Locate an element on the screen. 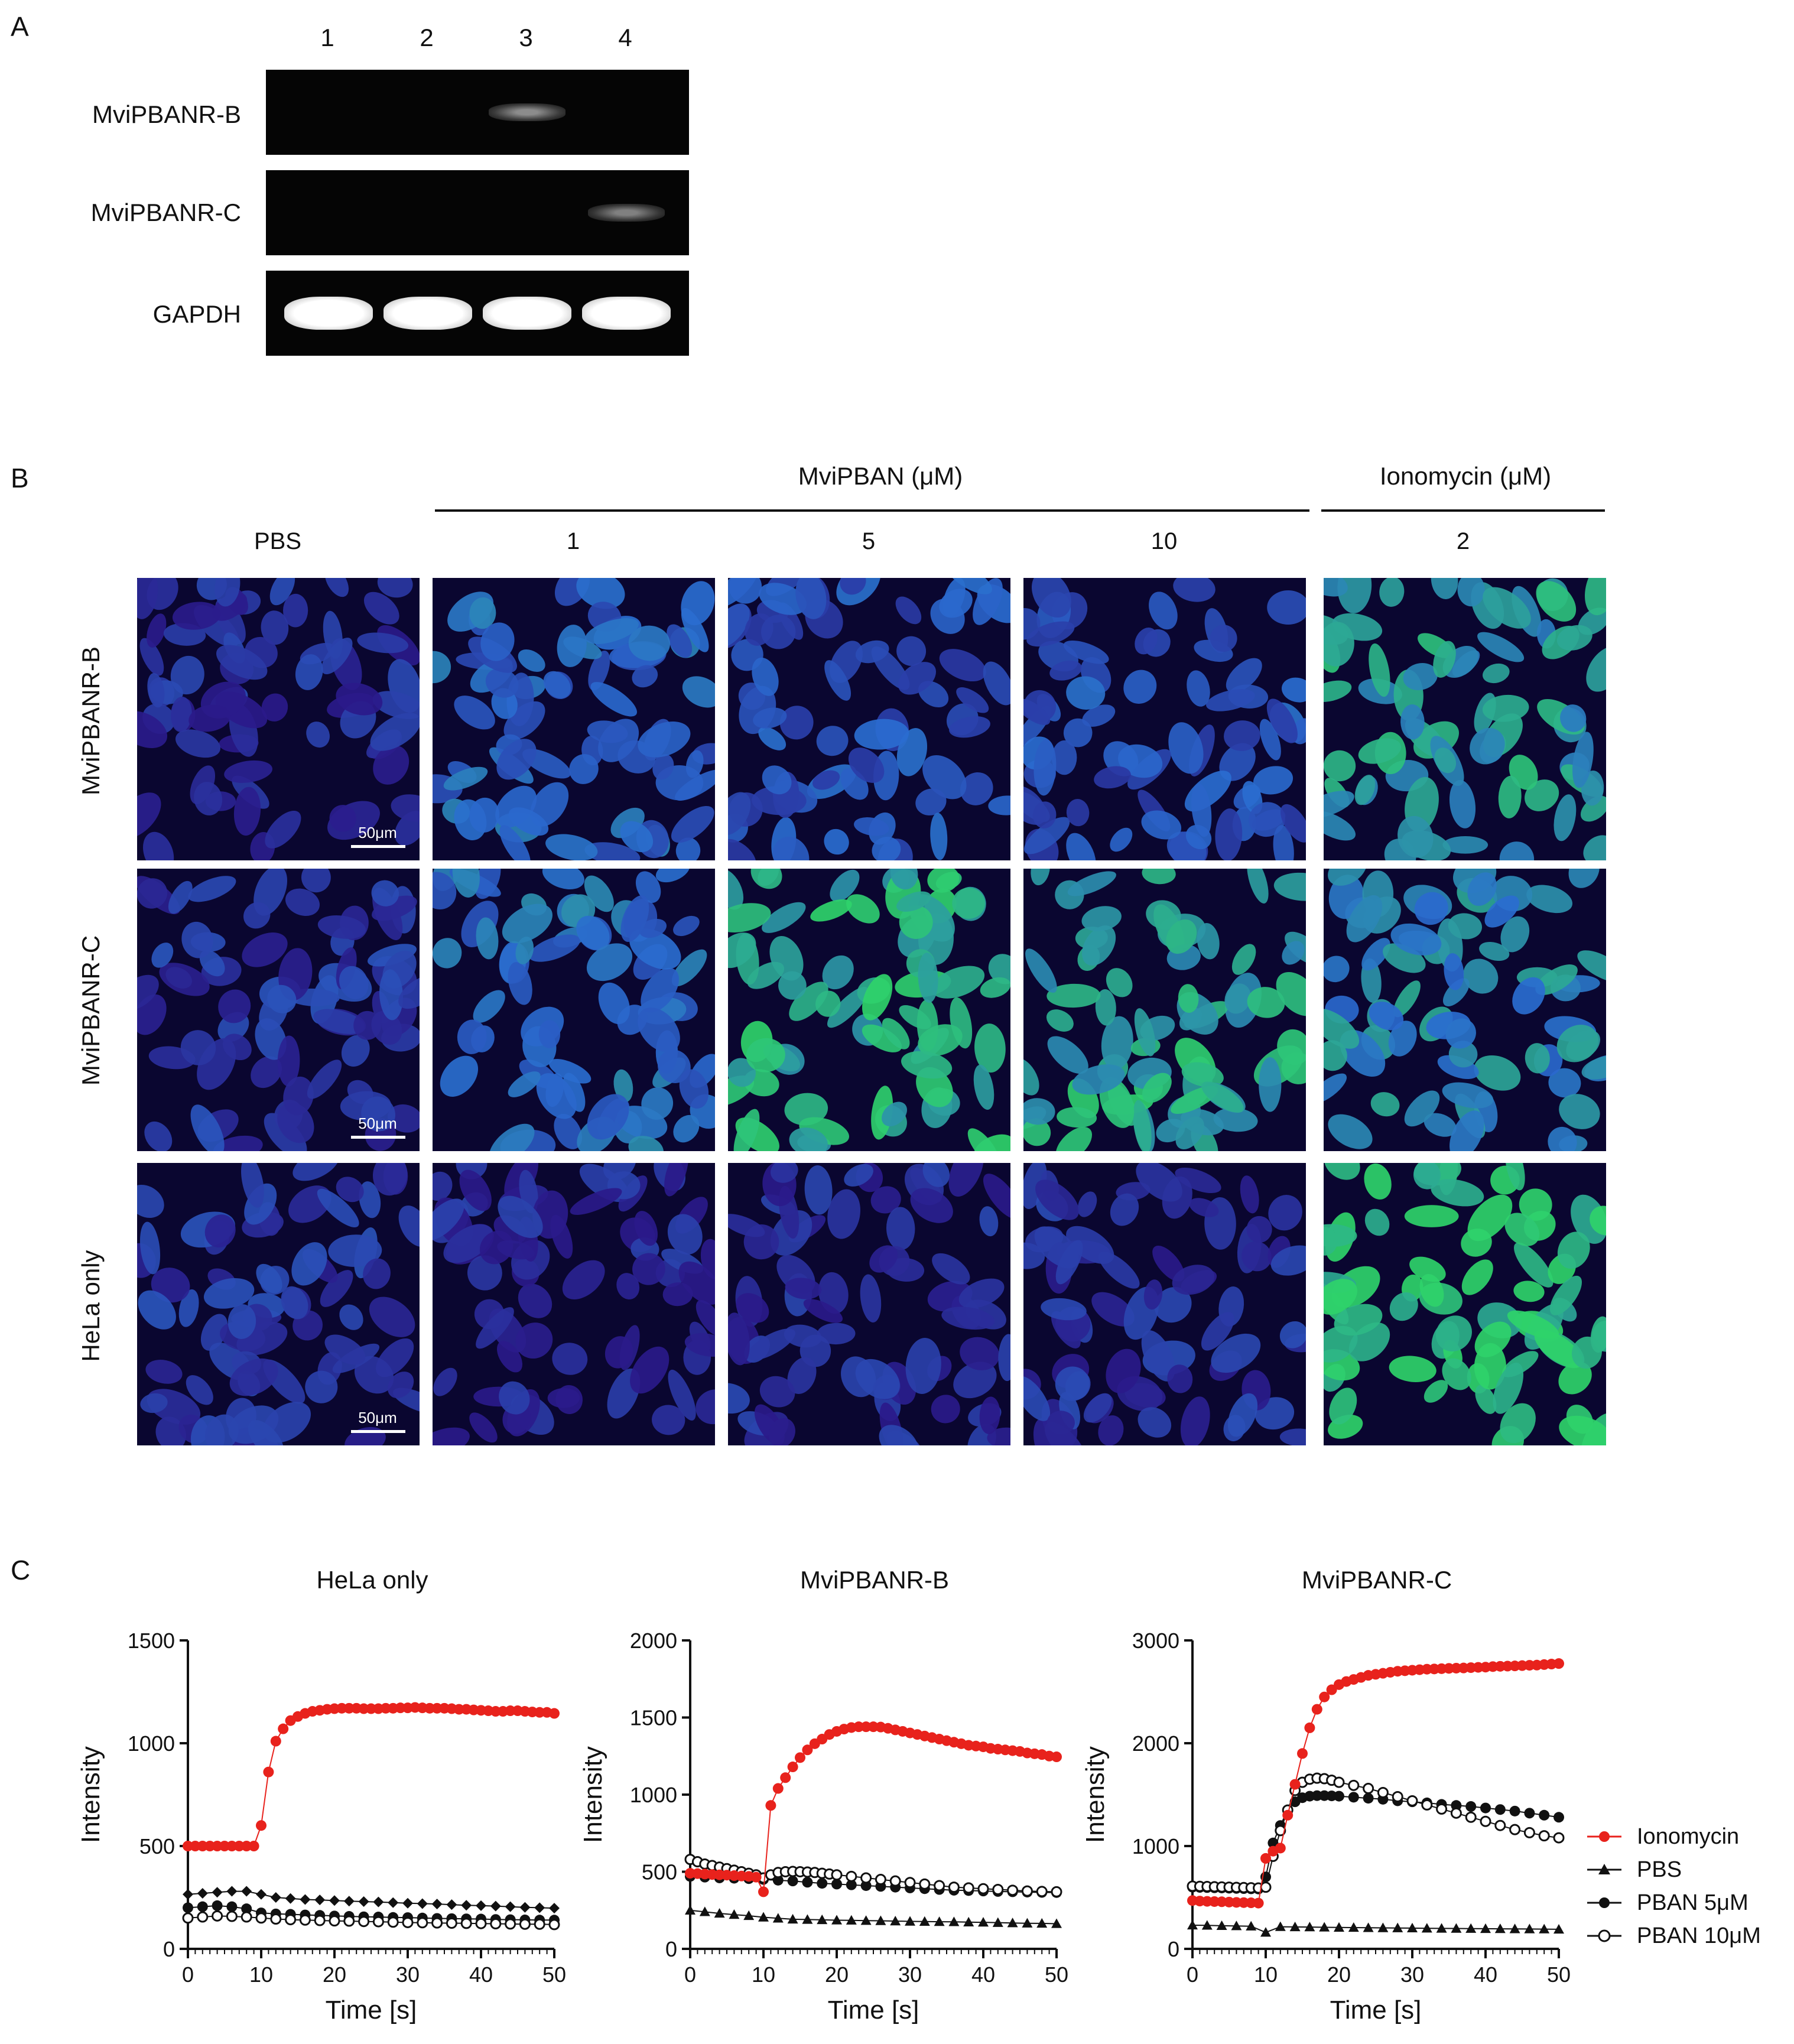 This screenshot has width=1794, height=2044. series-line is located at coordinates (372, 1777).